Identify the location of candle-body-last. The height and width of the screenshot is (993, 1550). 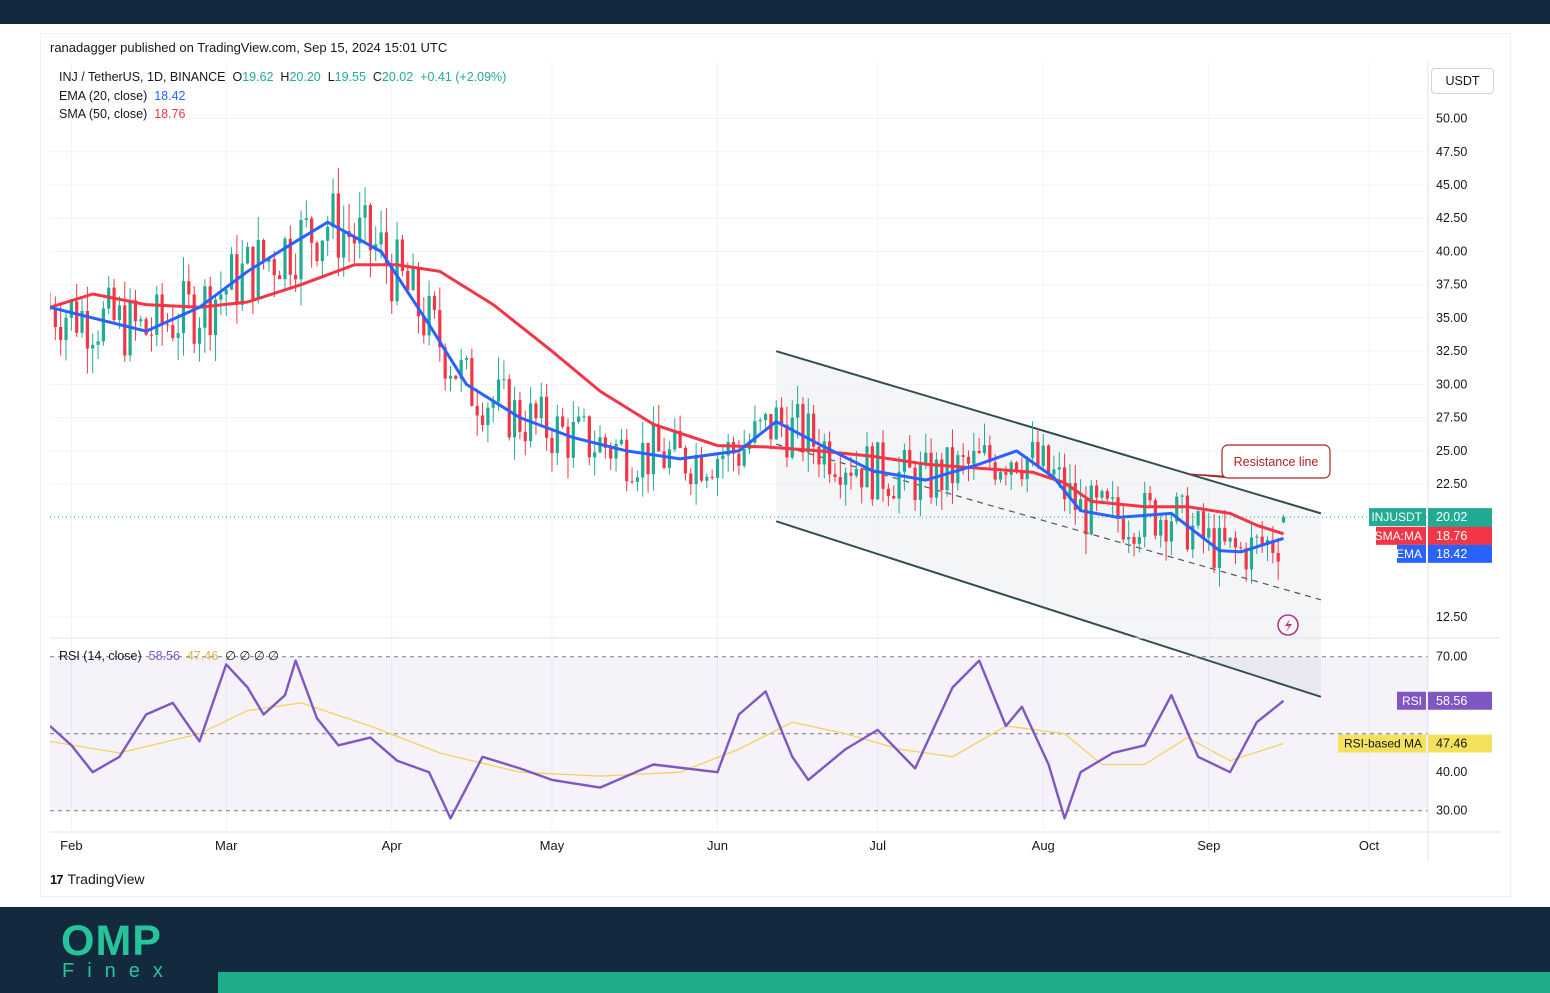
(1283, 520).